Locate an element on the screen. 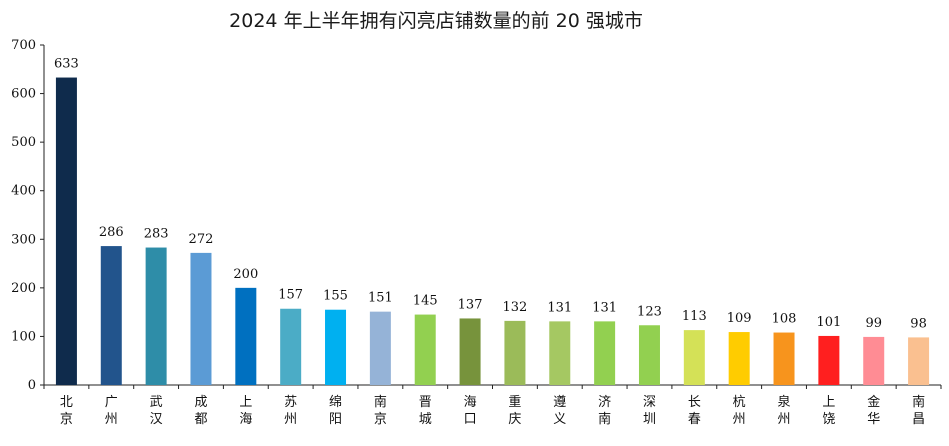  x-tick-label: 口 is located at coordinates (470, 419).